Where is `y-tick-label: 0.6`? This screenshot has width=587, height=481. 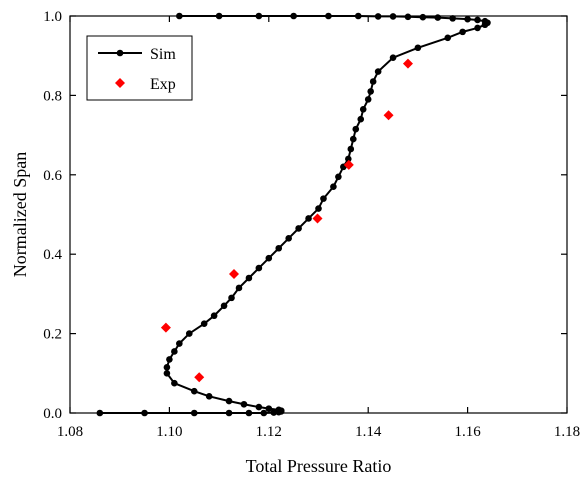
y-tick-label: 0.6 is located at coordinates (52, 176).